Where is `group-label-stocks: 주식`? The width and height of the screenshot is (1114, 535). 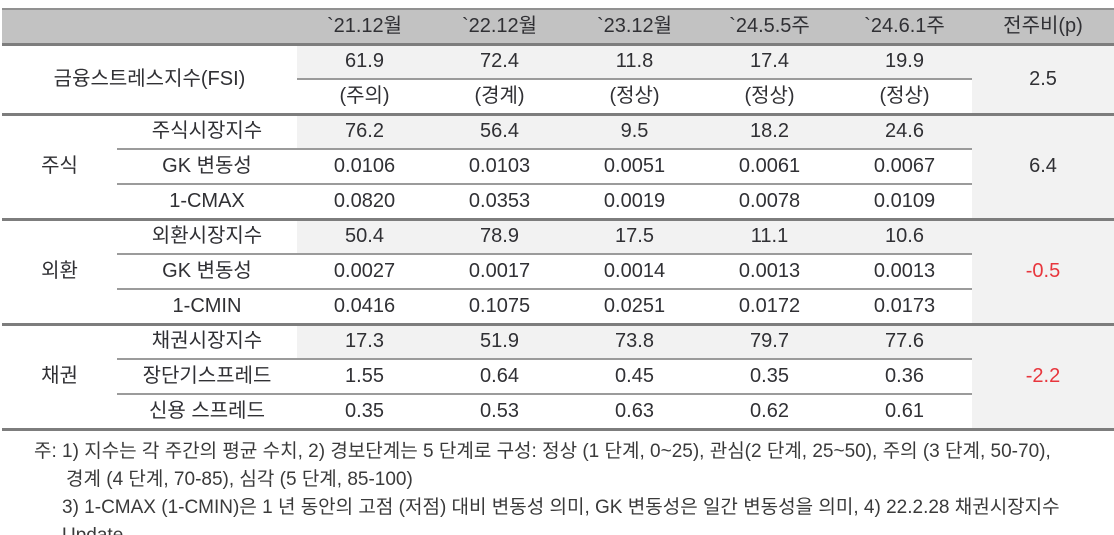
group-label-stocks: 주식 is located at coordinates (59, 167).